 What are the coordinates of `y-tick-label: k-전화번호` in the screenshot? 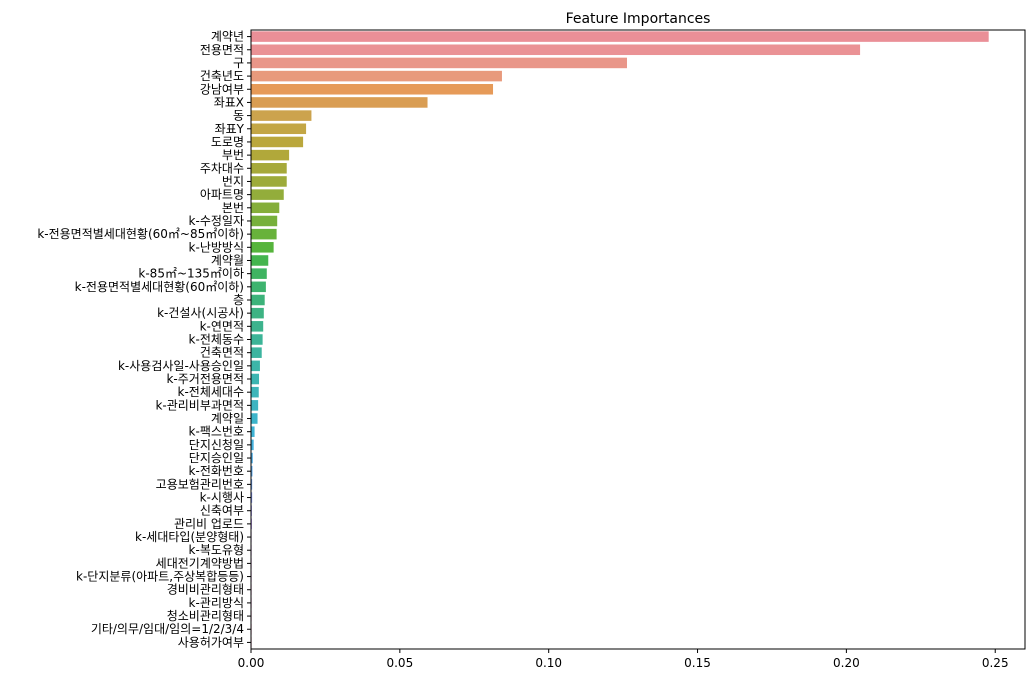 It's located at (216, 471).